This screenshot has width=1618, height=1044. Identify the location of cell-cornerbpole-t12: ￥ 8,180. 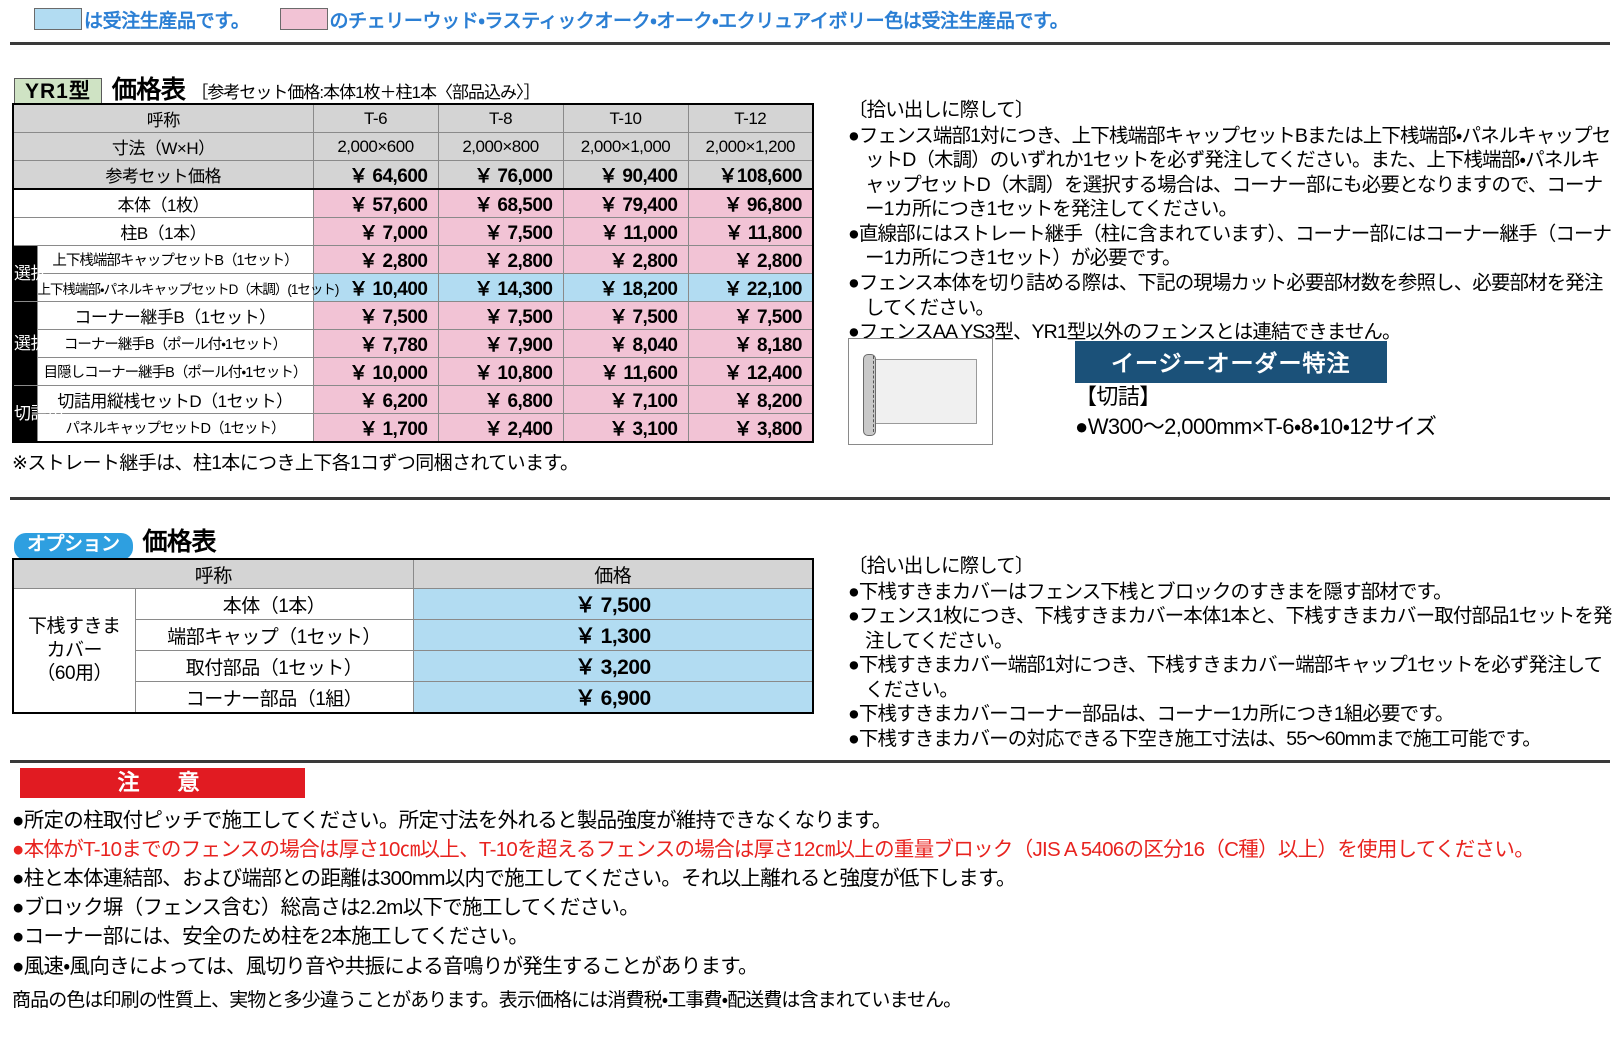
(750, 343).